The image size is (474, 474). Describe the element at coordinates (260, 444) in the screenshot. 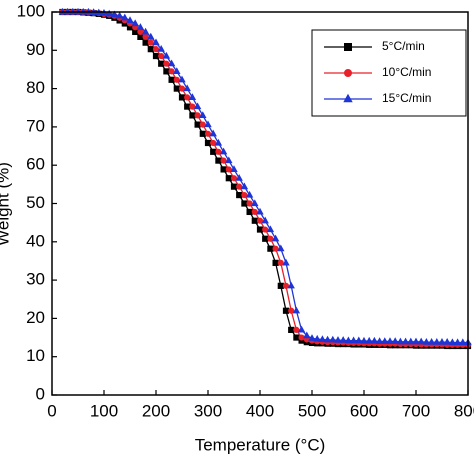

I see `x-axis-label: Temperature (°C)` at that location.